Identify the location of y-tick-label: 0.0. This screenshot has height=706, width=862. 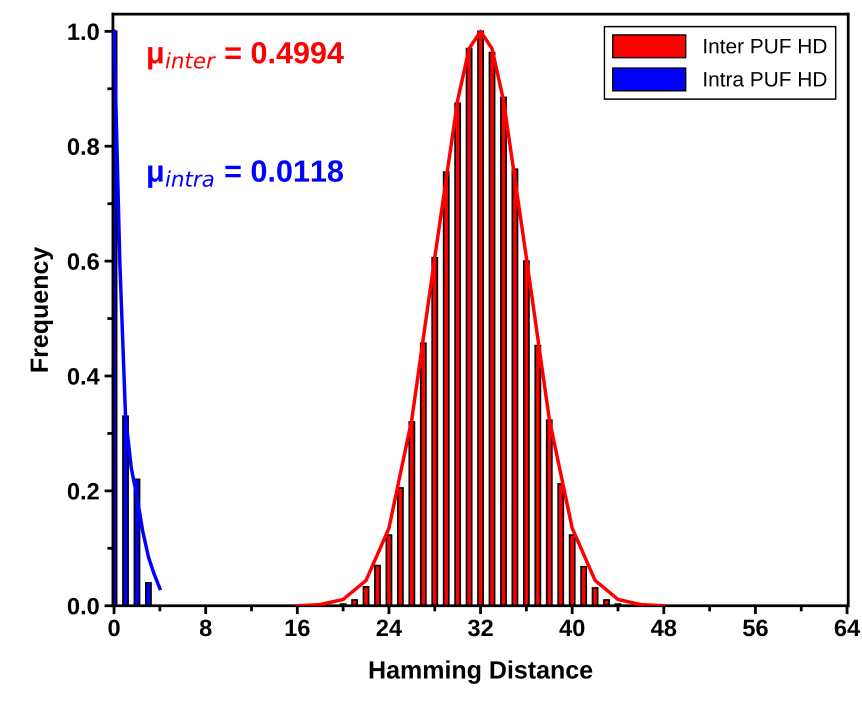
(83, 606).